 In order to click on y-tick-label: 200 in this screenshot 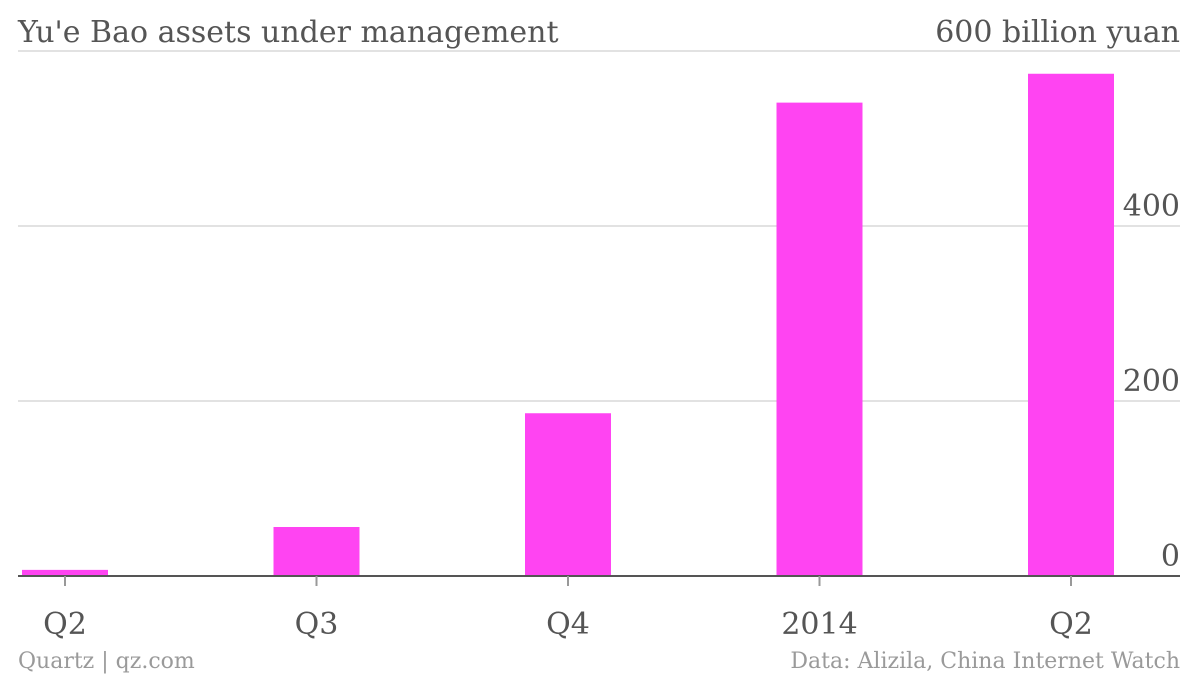, I will do `click(1151, 381)`.